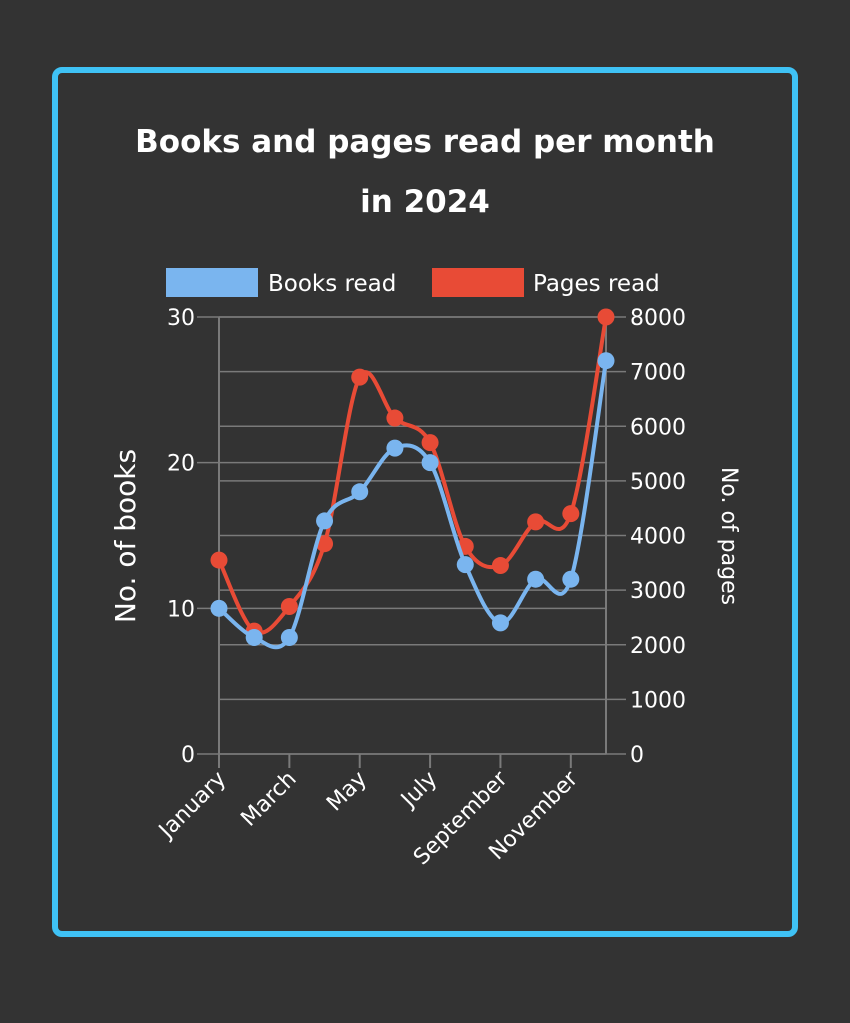 The width and height of the screenshot is (850, 1023). I want to click on point-books-read-february, so click(254, 637).